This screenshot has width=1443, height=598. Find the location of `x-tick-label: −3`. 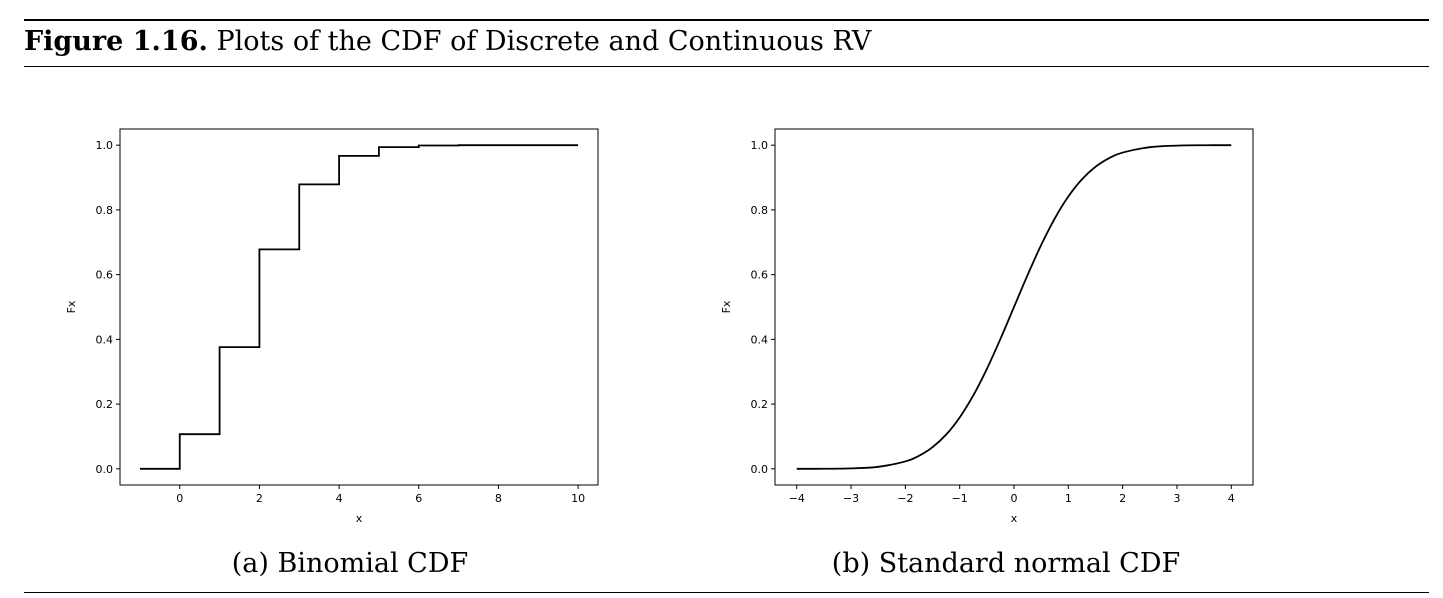

x-tick-label: −3 is located at coordinates (851, 498).